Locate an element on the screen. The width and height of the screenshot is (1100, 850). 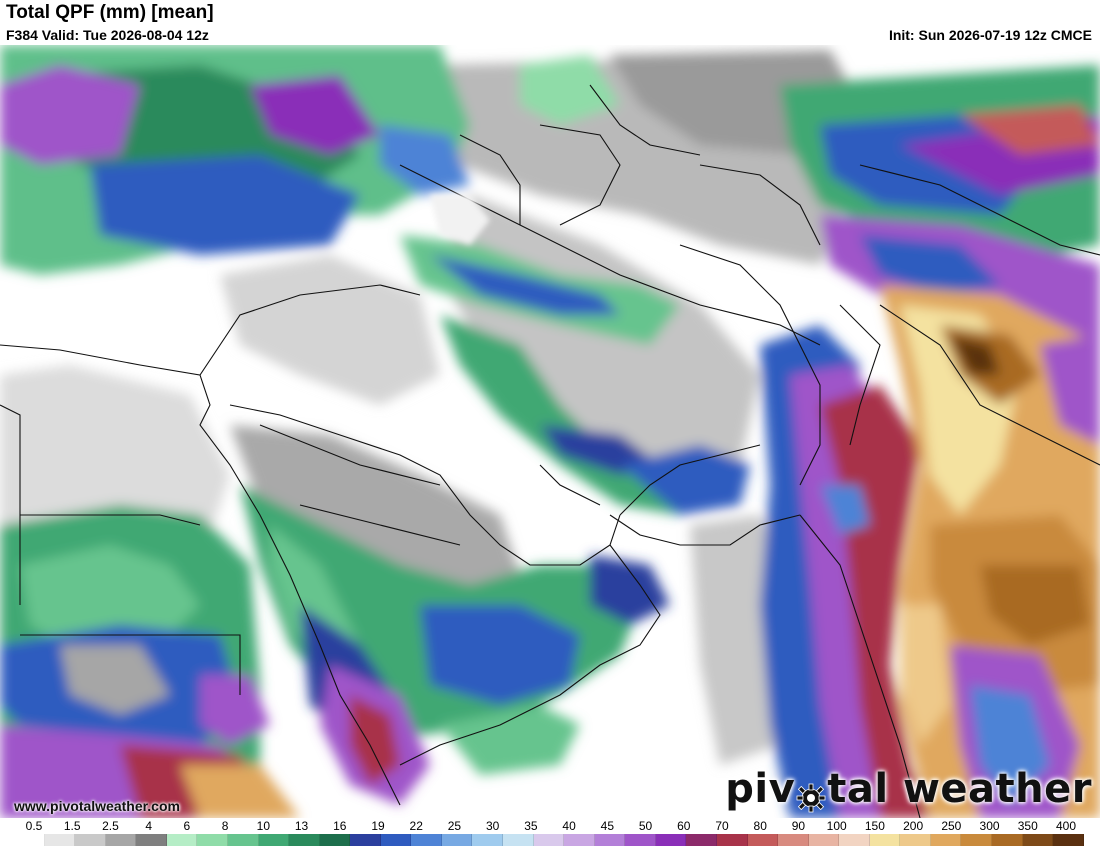
legend-tick-label: 4 is located at coordinates (148, 826).